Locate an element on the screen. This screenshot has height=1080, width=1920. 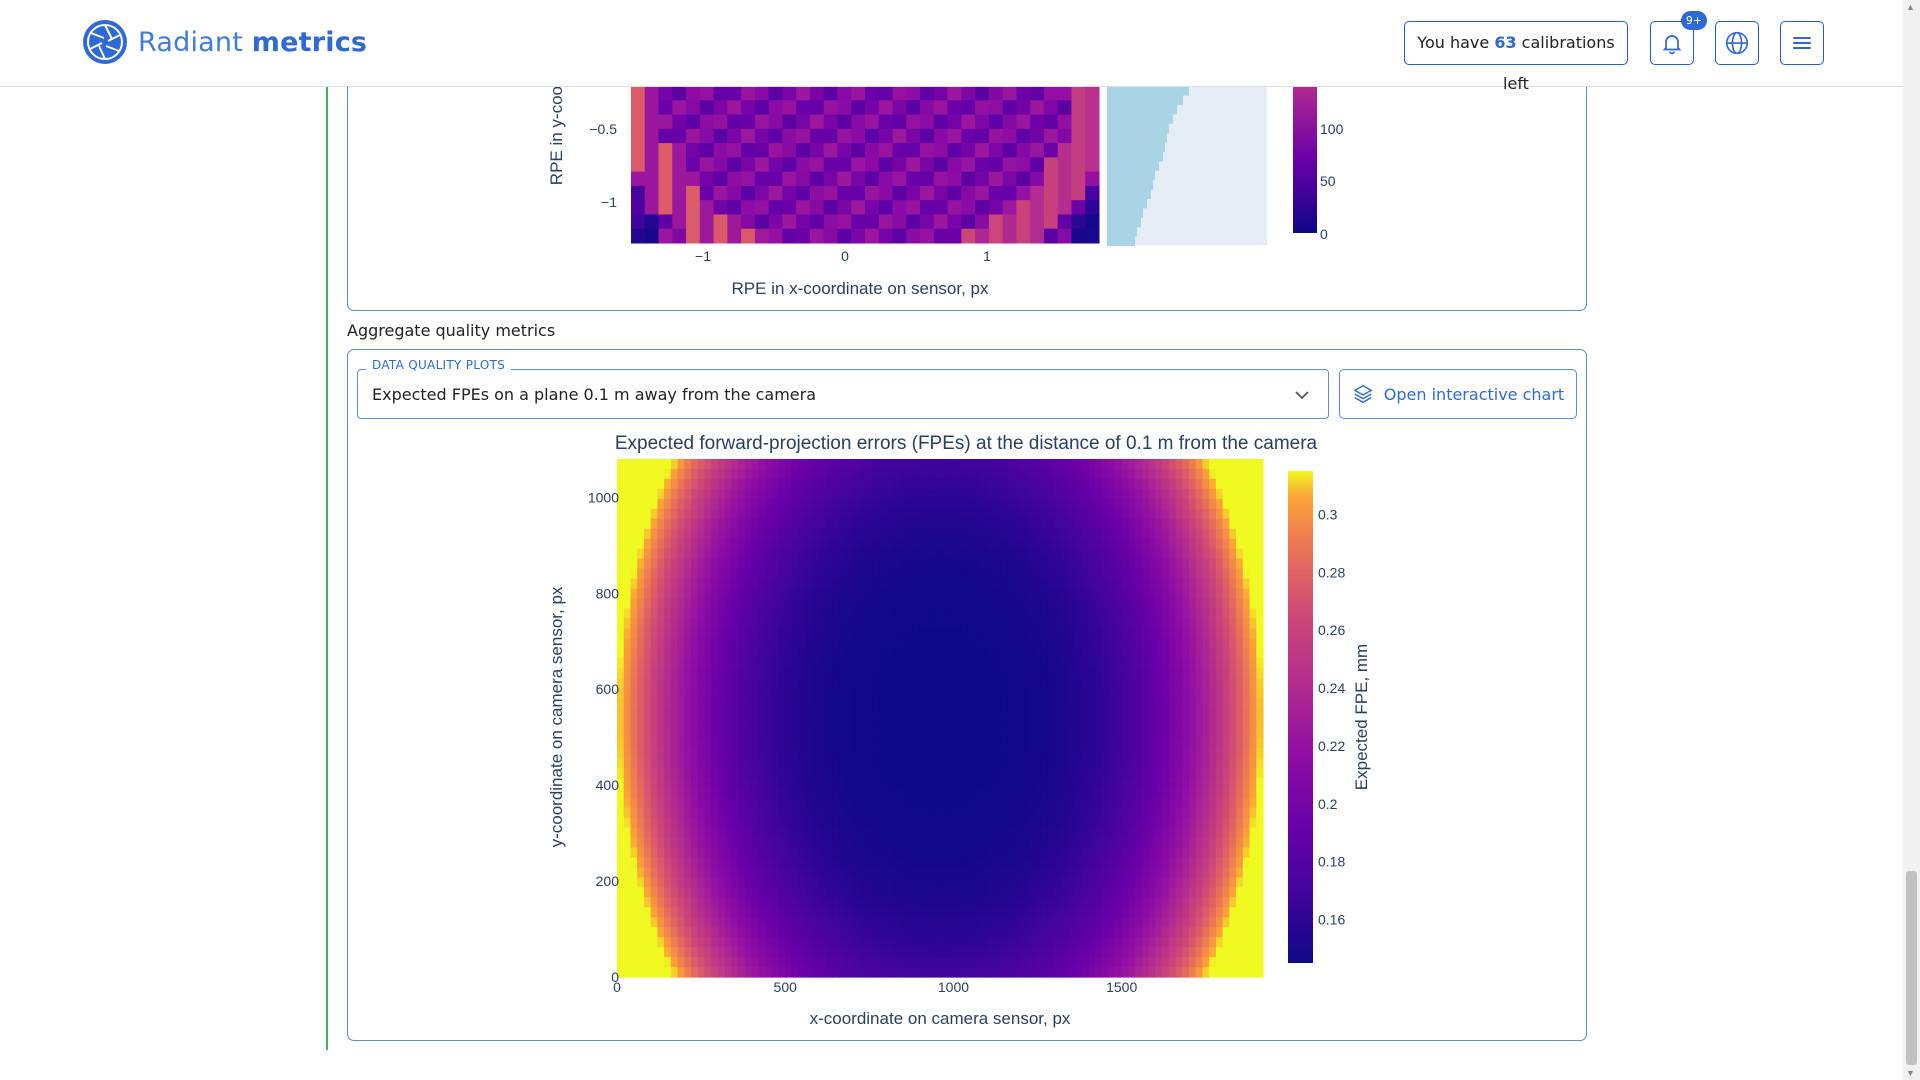
rpe-x-tick: 1 is located at coordinates (987, 256).